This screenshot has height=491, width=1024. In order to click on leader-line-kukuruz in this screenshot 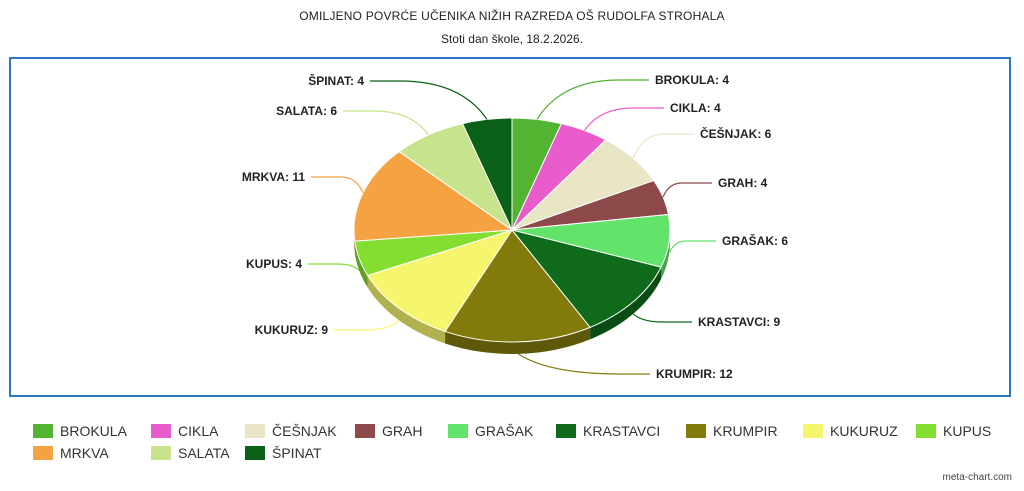, I will do `click(367, 325)`.